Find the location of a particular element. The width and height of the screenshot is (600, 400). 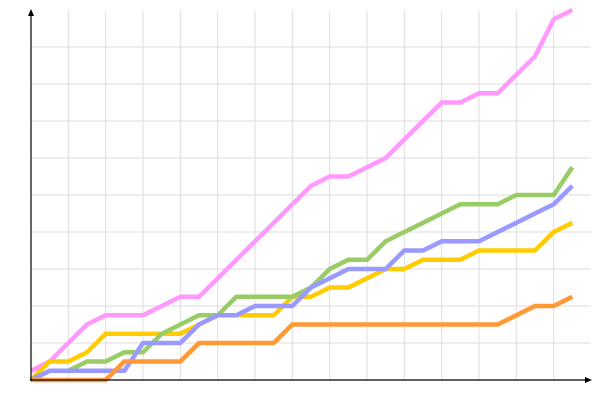

y-axis-arrow-icon is located at coordinates (31, 12).